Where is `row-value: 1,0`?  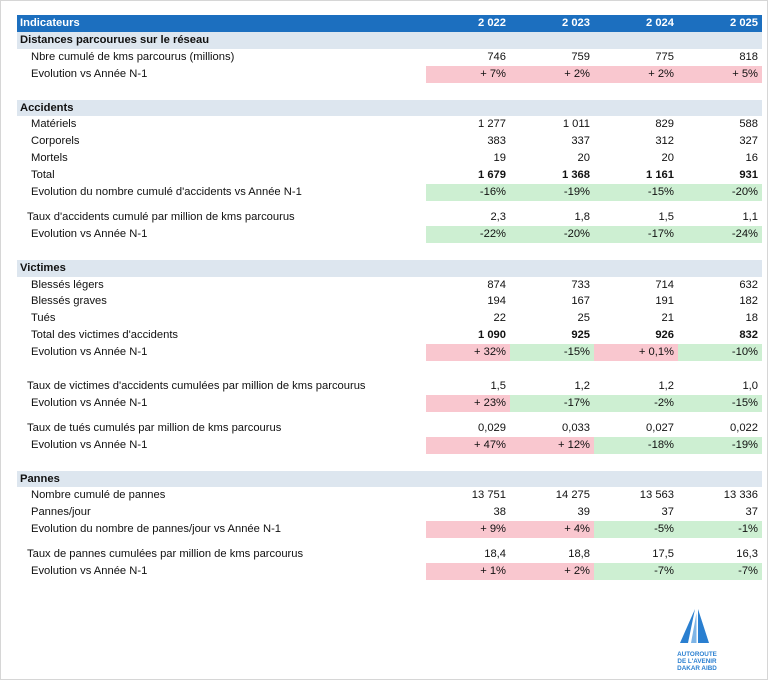 row-value: 1,0 is located at coordinates (750, 385).